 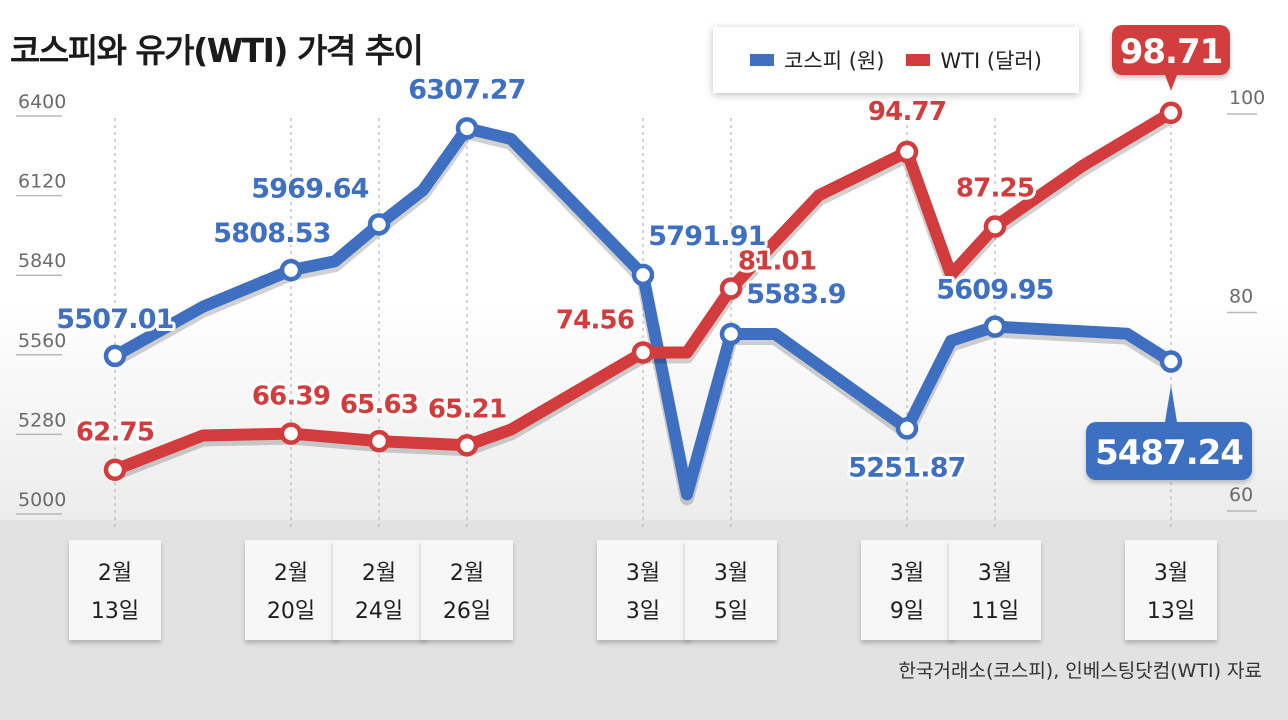 I want to click on data-label-kospi: 5791.91, so click(x=706, y=236).